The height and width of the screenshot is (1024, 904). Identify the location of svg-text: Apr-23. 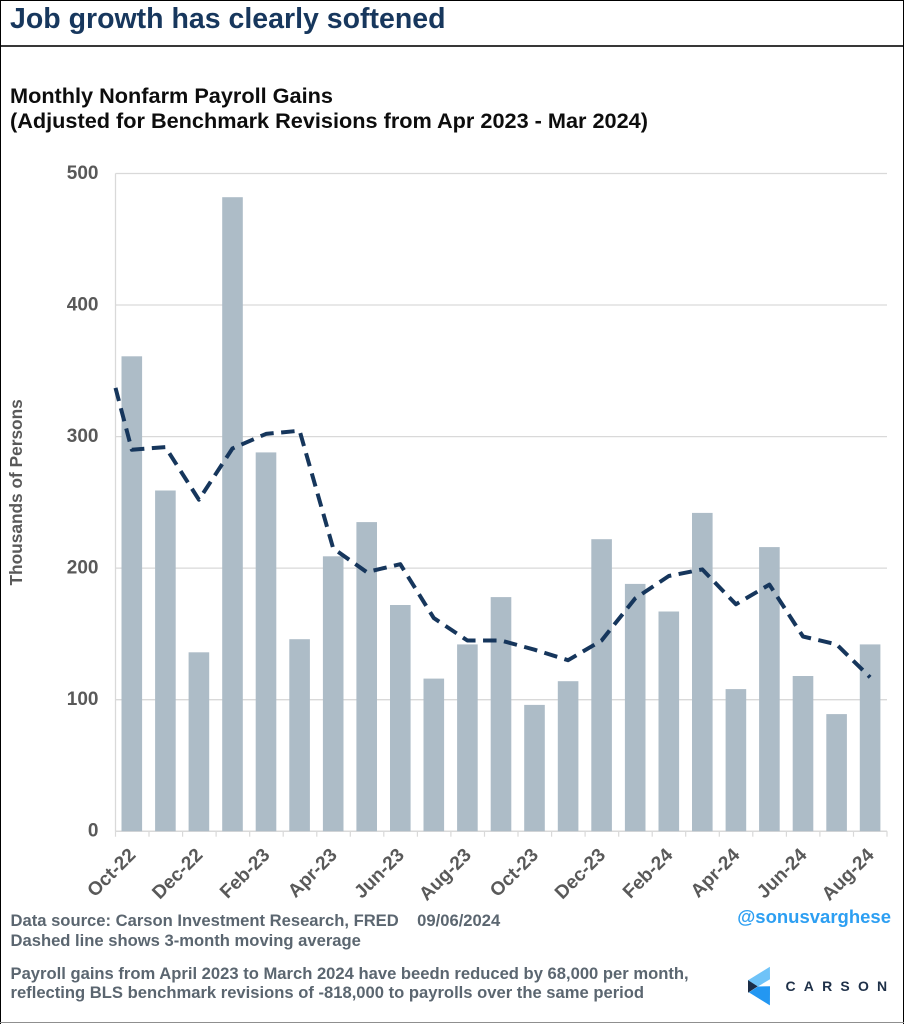
(312, 873).